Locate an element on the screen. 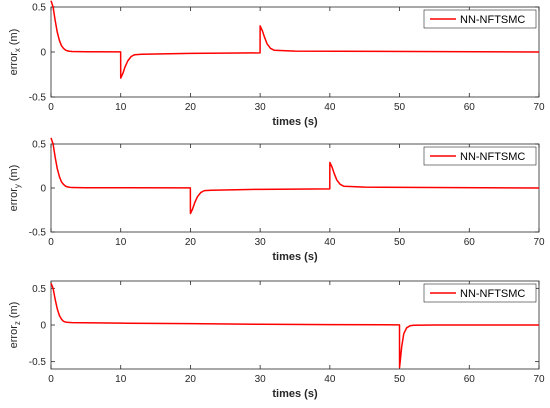 The height and width of the screenshot is (408, 550). y-axis-label-subscript: y is located at coordinates (17, 186).